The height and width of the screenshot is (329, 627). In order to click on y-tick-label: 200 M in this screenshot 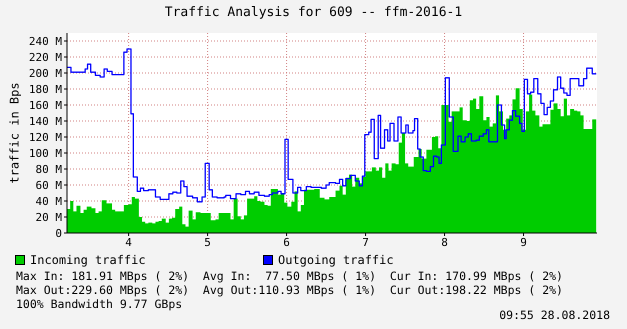, I will do `click(45, 73)`.